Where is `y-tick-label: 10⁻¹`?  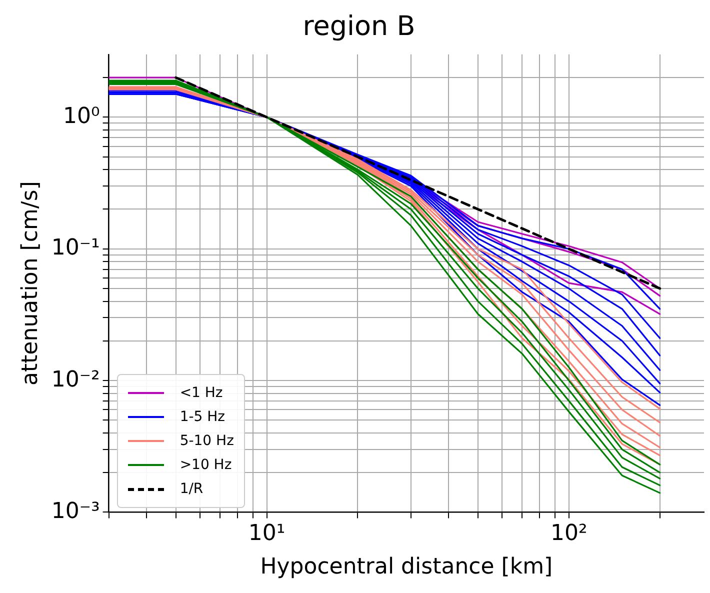
y-tick-label: 10⁻¹ is located at coordinates (75, 248).